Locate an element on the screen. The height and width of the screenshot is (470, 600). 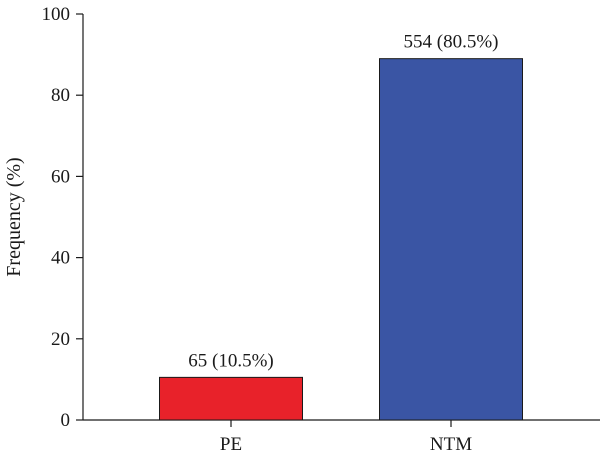
y-tick-label: 80 is located at coordinates (60, 95).